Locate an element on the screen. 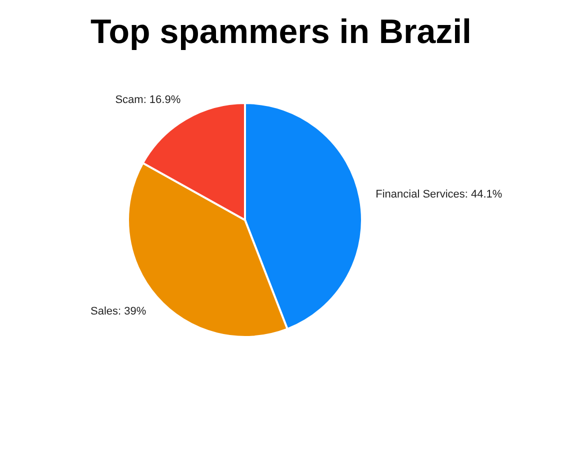 The image size is (562, 449). slice-label: Sales: 39% is located at coordinates (118, 311).